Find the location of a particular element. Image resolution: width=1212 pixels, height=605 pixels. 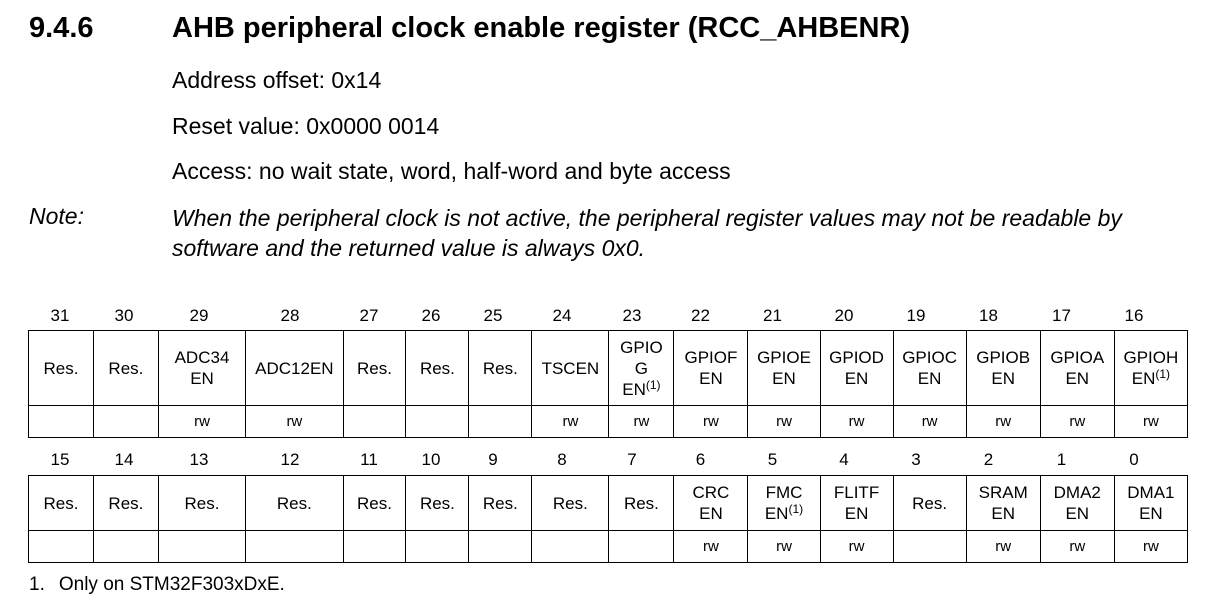

field-cell: GPIOE EN is located at coordinates (784, 368).